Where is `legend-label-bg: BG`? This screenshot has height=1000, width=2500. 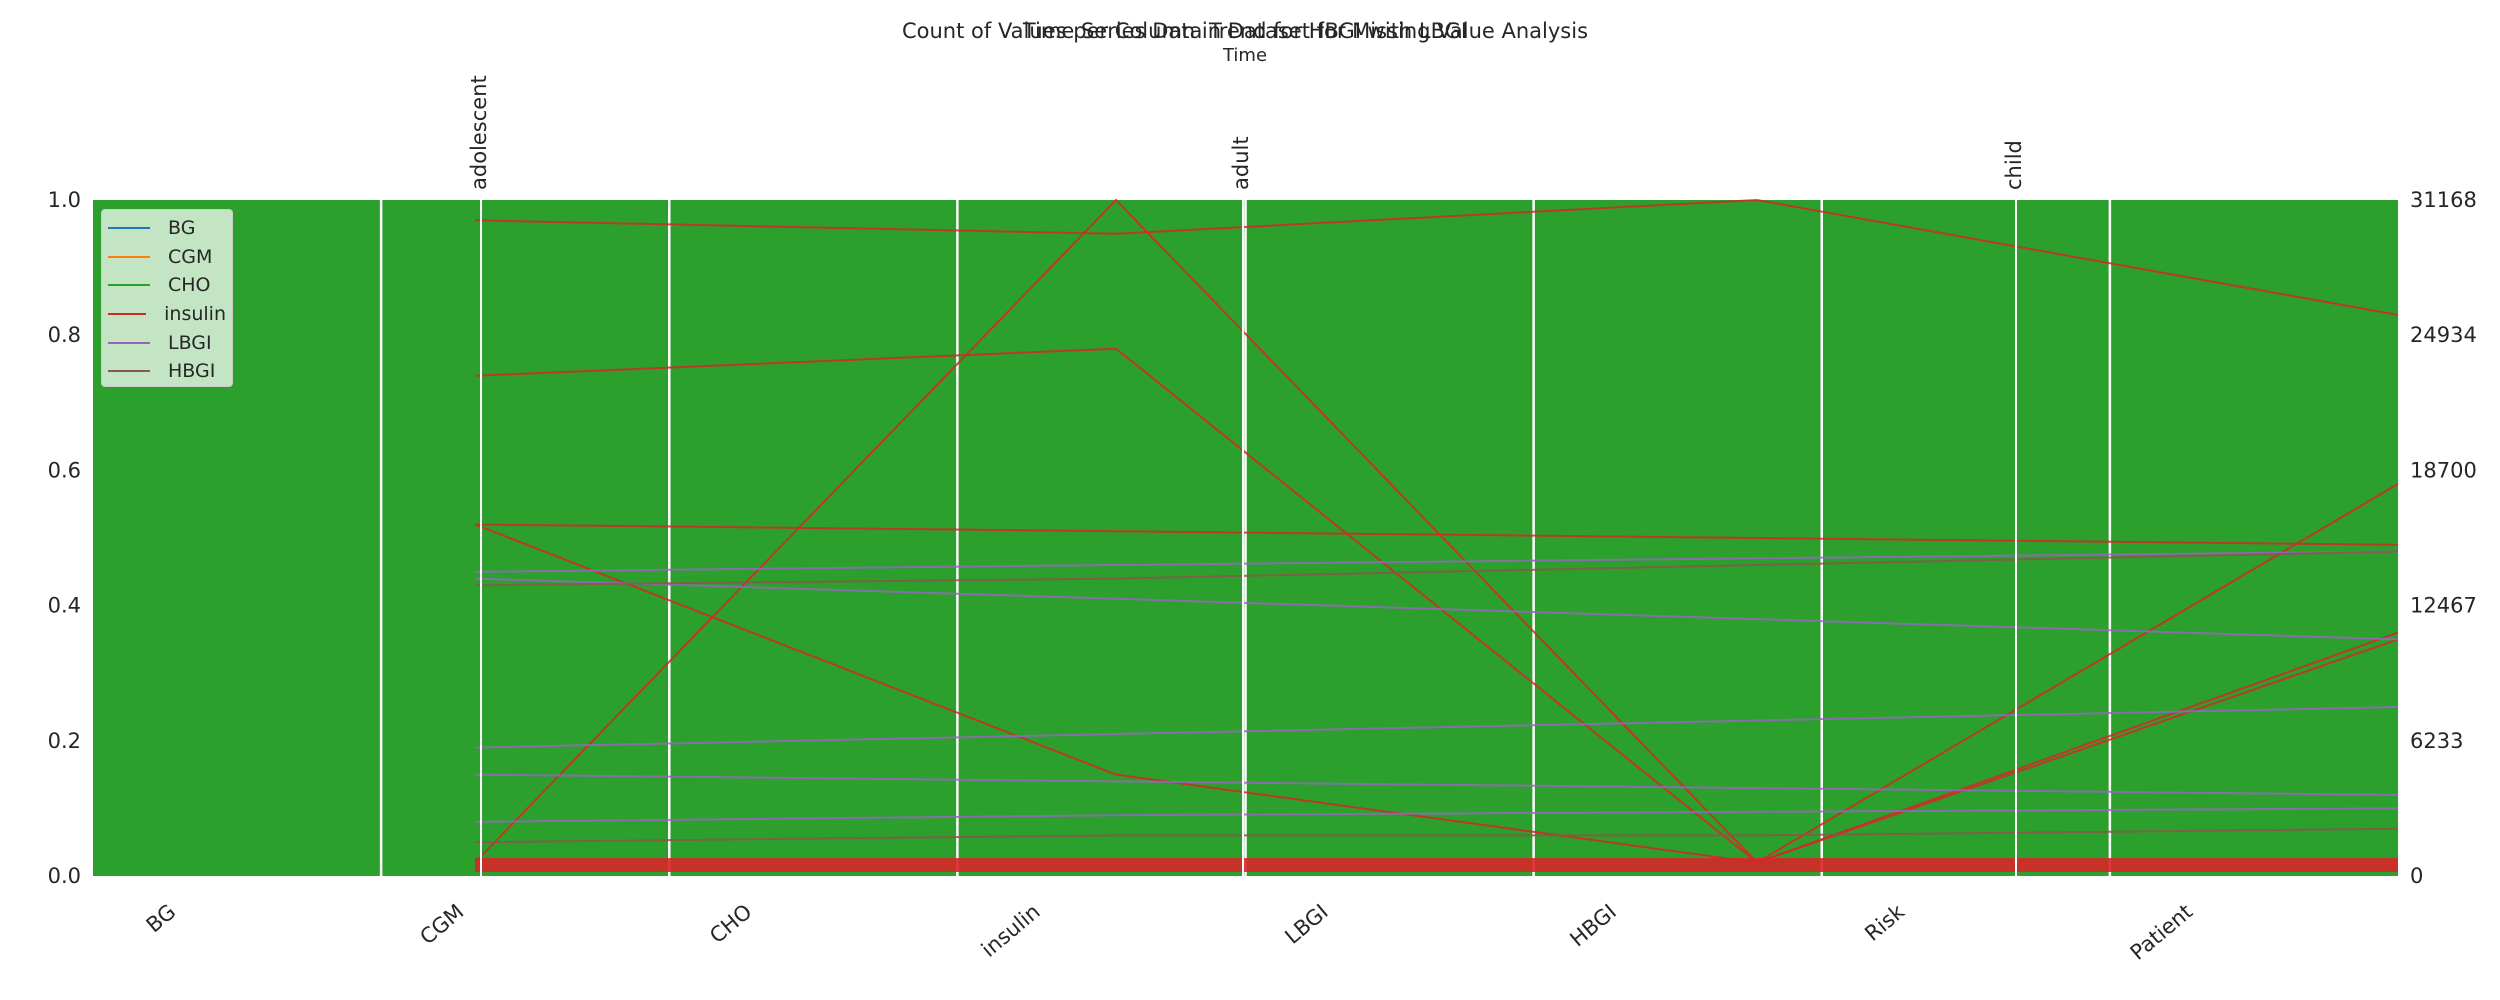 legend-label-bg: BG is located at coordinates (182, 228).